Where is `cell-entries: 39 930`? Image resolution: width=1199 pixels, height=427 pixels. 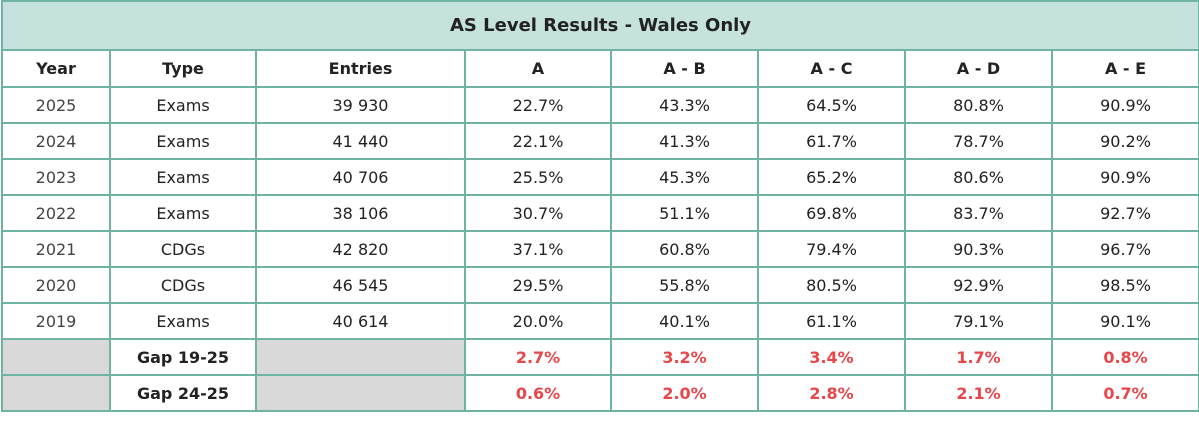
cell-entries: 39 930 is located at coordinates (360, 105).